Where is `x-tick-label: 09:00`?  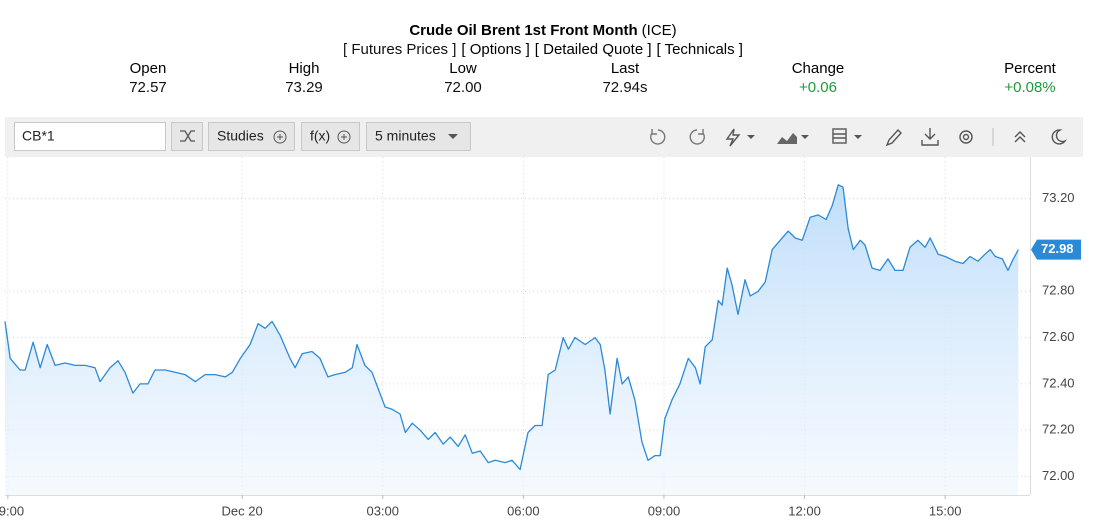
x-tick-label: 09:00 is located at coordinates (664, 510).